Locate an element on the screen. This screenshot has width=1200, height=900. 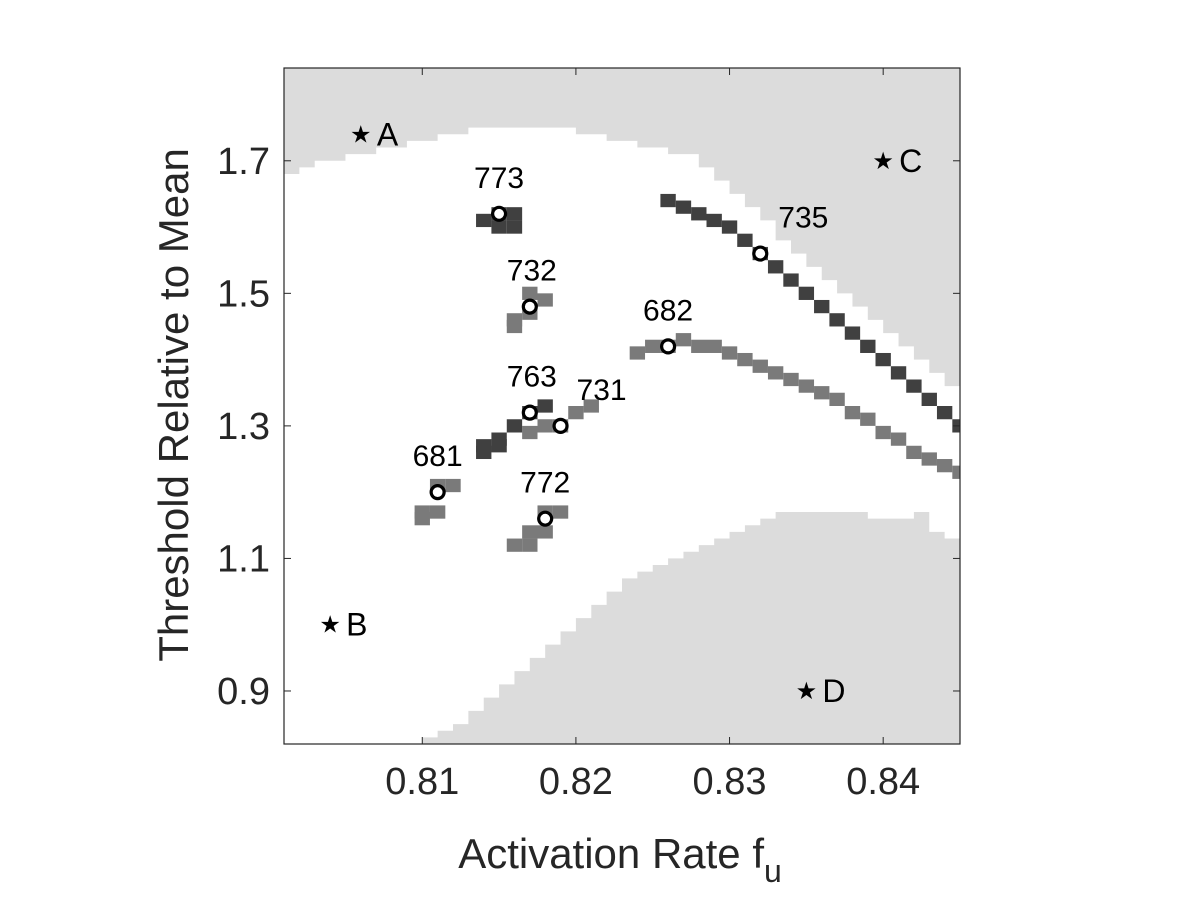
x-axis-label: Activation Rate fu is located at coordinates (620, 859).